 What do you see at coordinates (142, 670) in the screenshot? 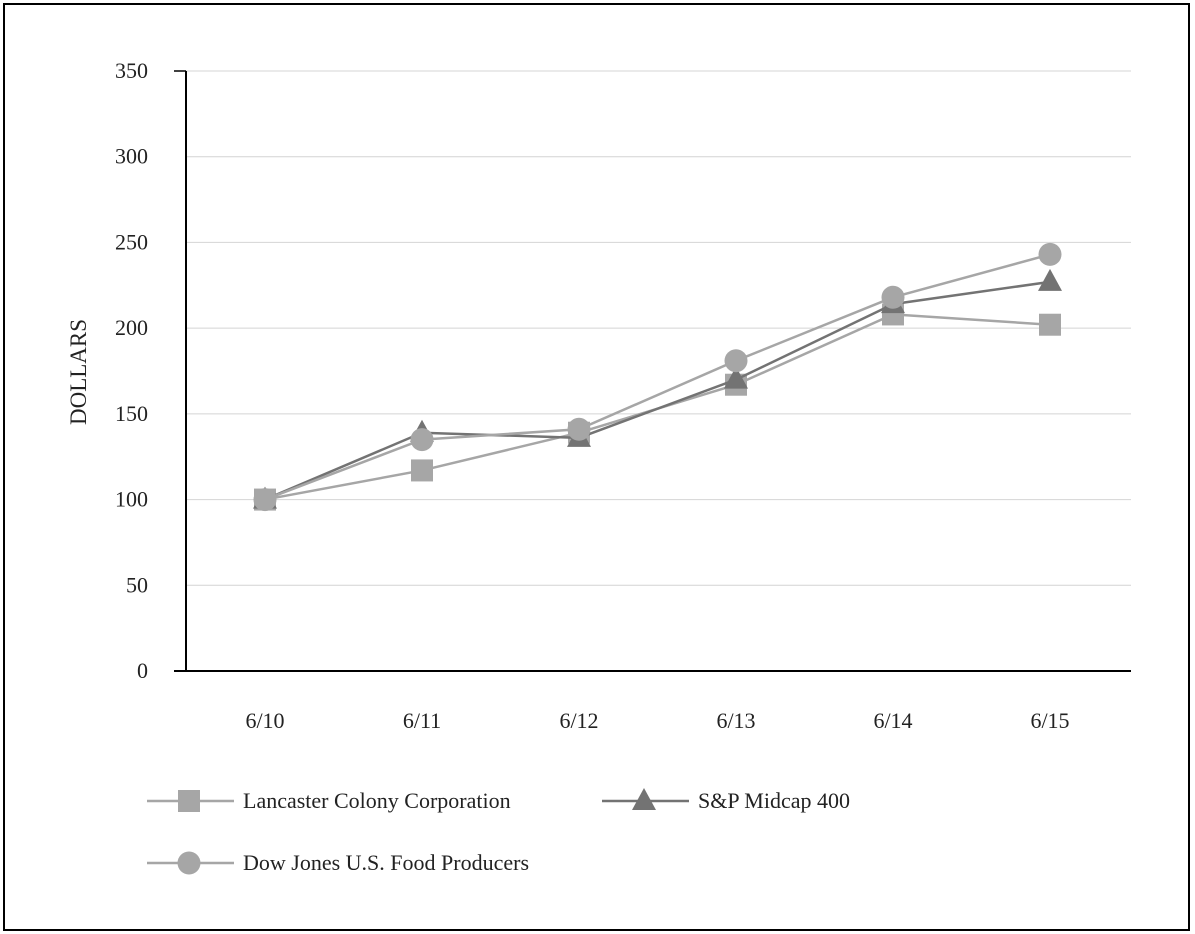
I see `y-tick-label: 0` at bounding box center [142, 670].